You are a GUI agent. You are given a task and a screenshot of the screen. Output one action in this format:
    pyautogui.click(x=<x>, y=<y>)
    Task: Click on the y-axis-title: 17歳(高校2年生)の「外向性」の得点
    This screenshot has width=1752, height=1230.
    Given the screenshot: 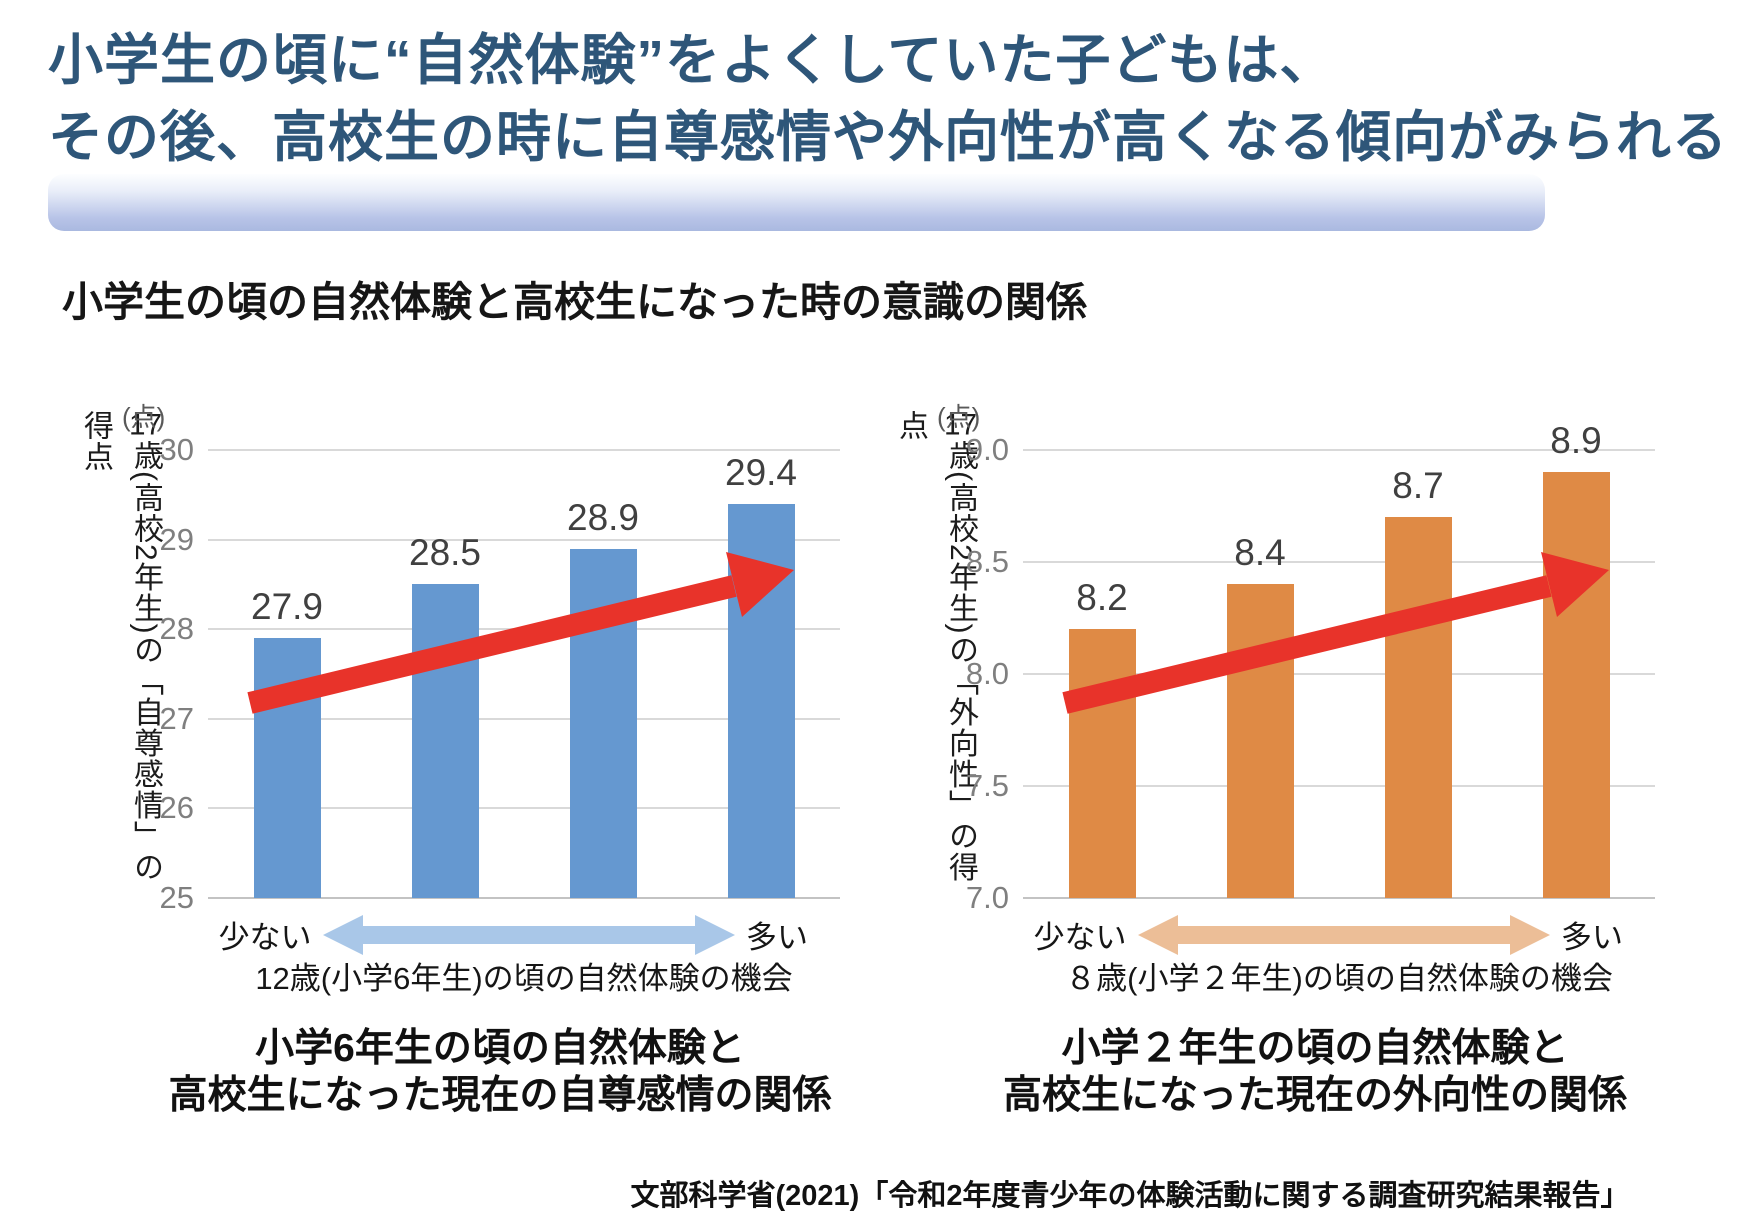 What is the action you would take?
    pyautogui.click(x=935, y=660)
    